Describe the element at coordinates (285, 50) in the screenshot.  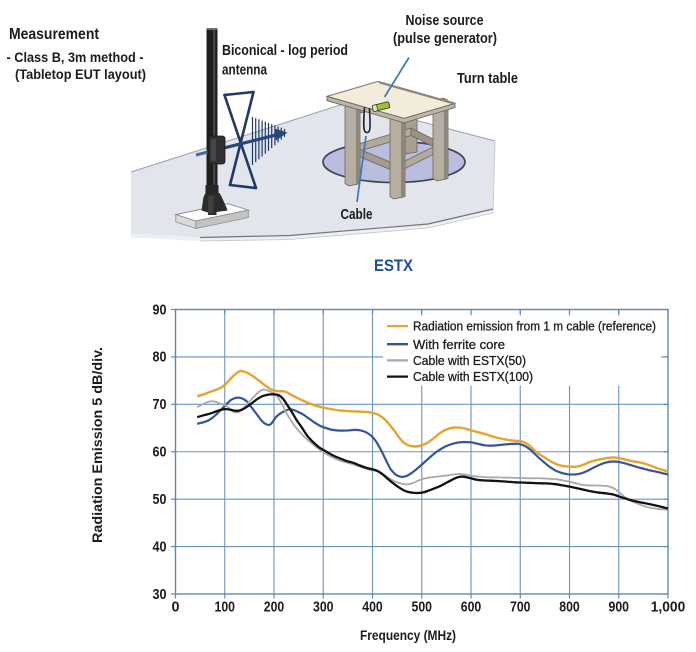
I see `svg-text: Biconical - log period` at that location.